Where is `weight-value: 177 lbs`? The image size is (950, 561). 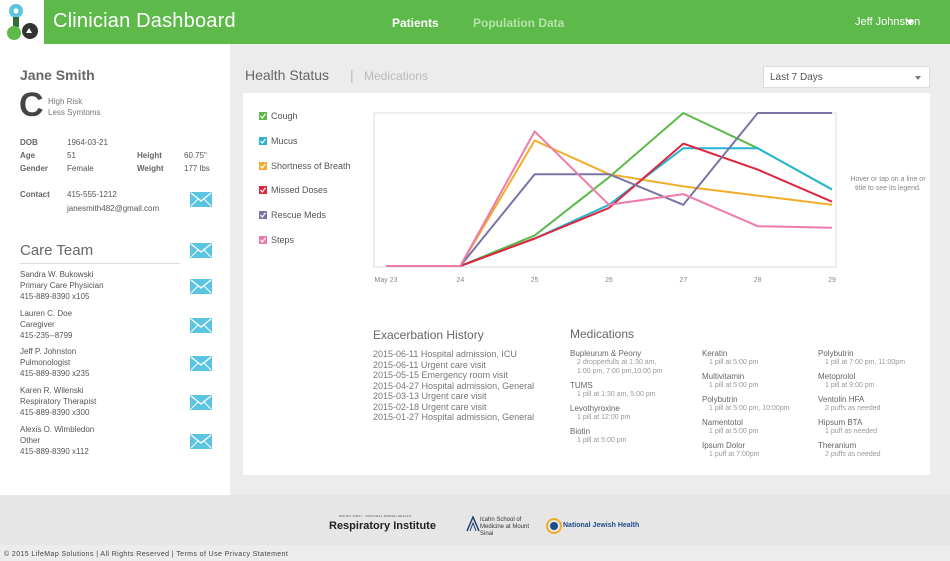
weight-value: 177 lbs is located at coordinates (197, 168).